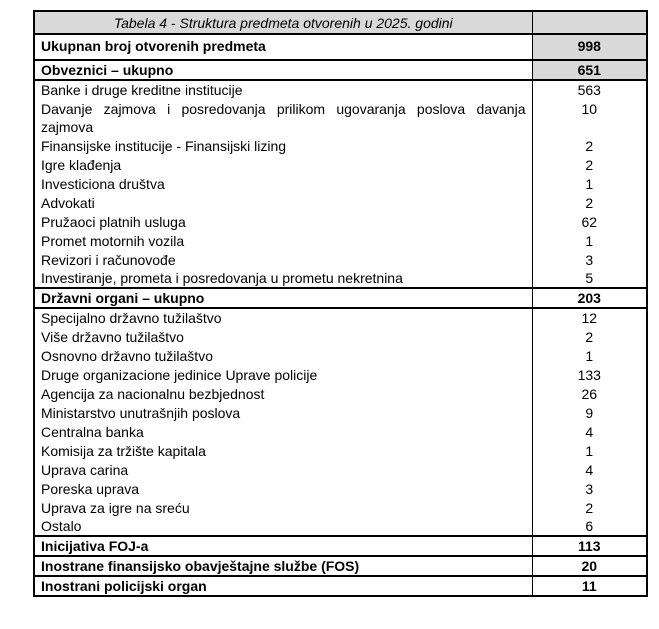 This screenshot has height=629, width=659. I want to click on table-row: Igre klađenja 2, so click(340, 164).